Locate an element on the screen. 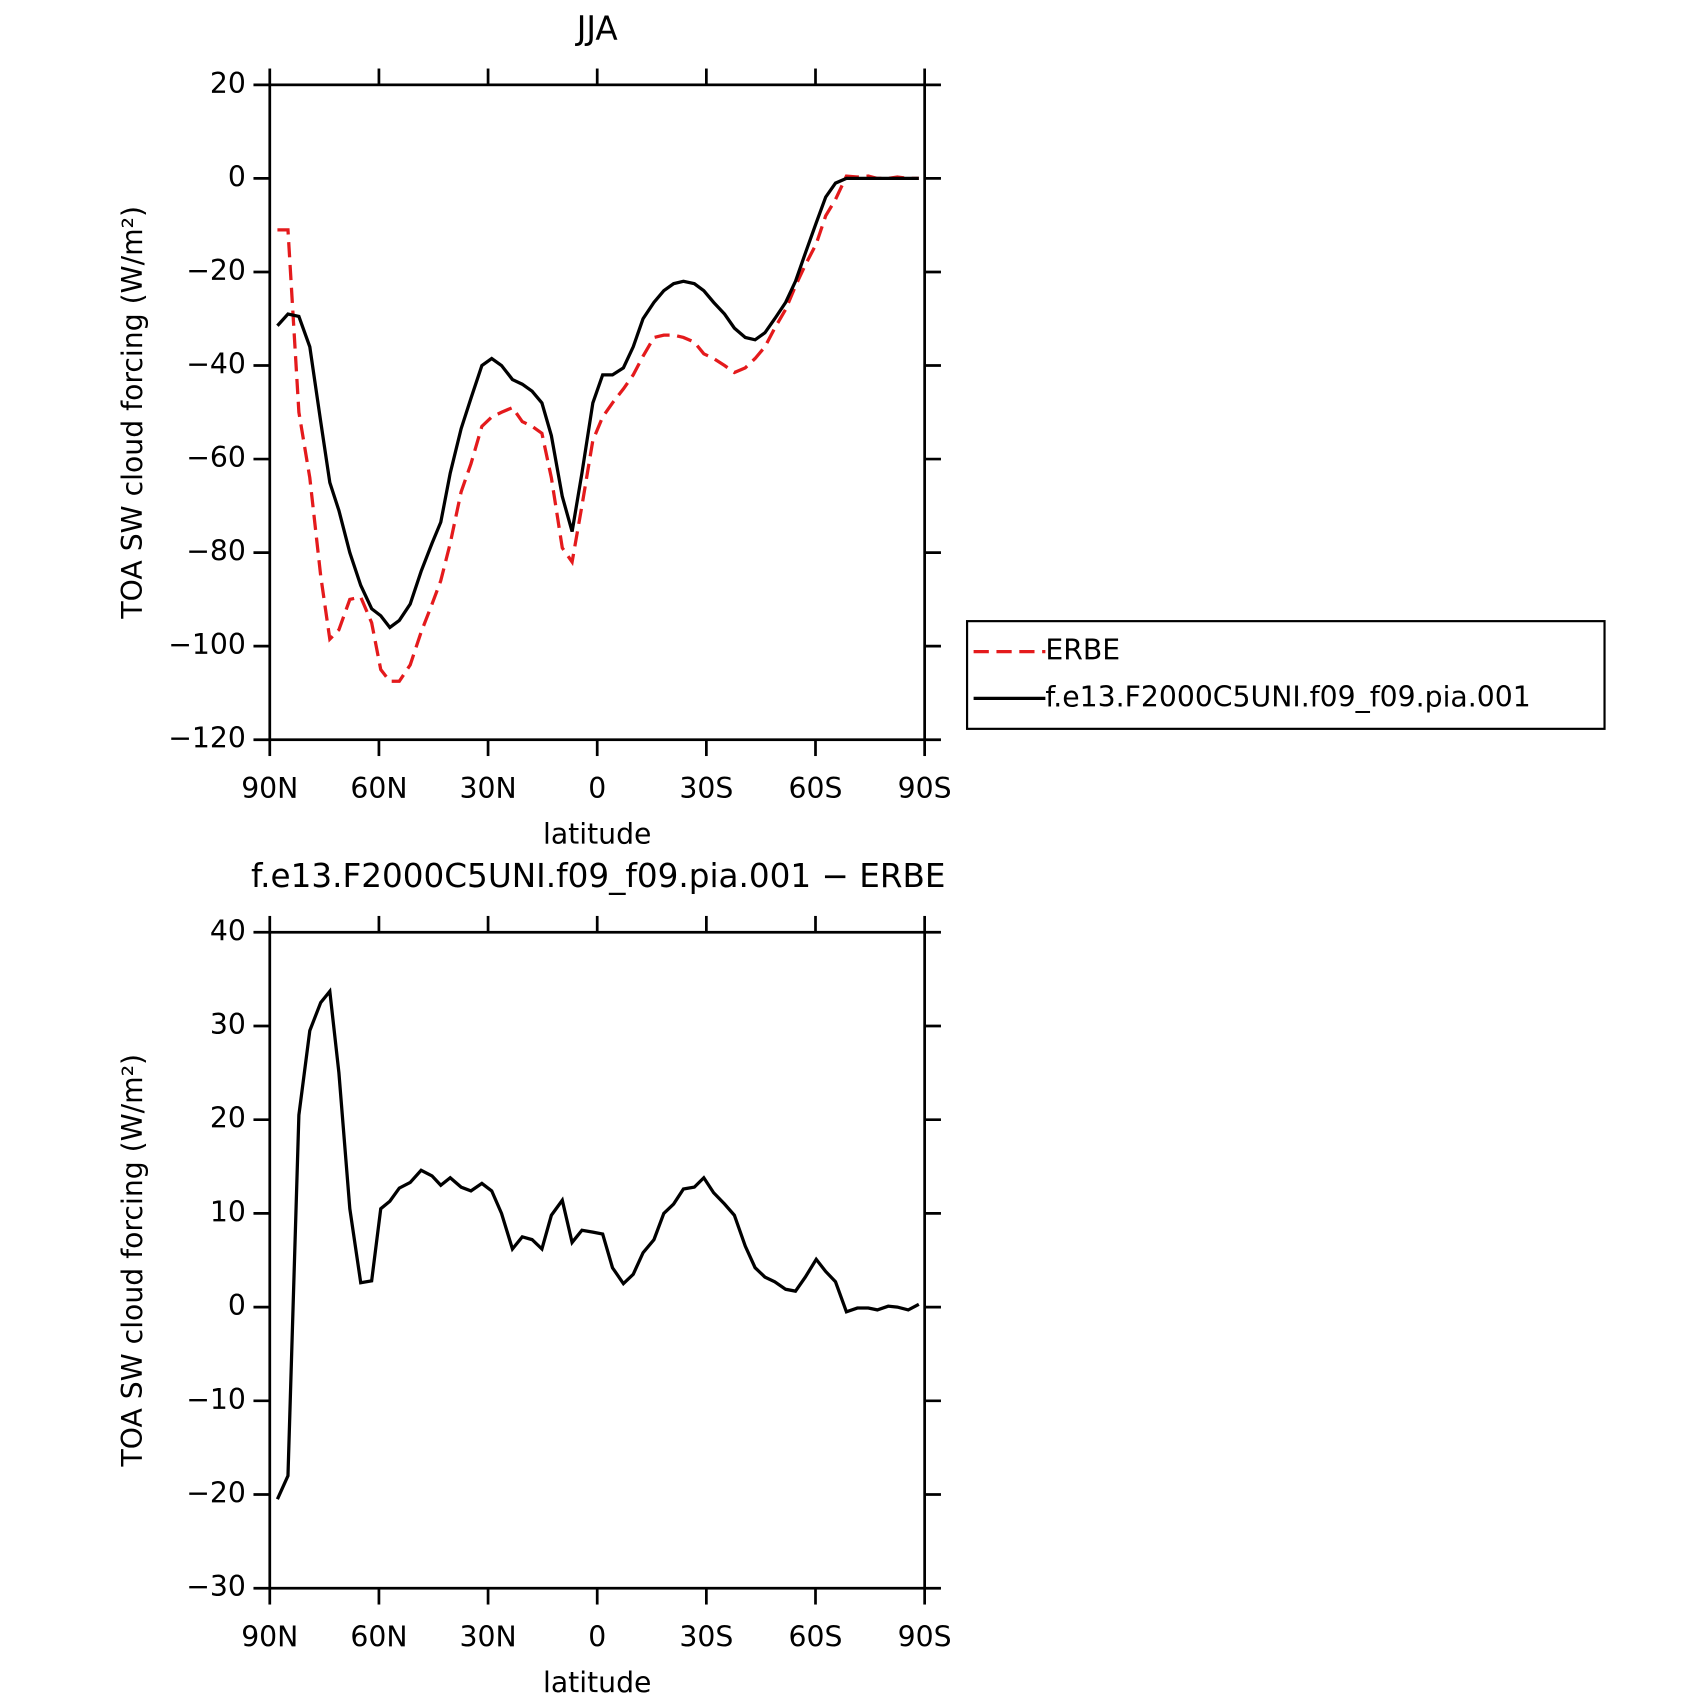  y-tick-label: −60 is located at coordinates (216, 457).